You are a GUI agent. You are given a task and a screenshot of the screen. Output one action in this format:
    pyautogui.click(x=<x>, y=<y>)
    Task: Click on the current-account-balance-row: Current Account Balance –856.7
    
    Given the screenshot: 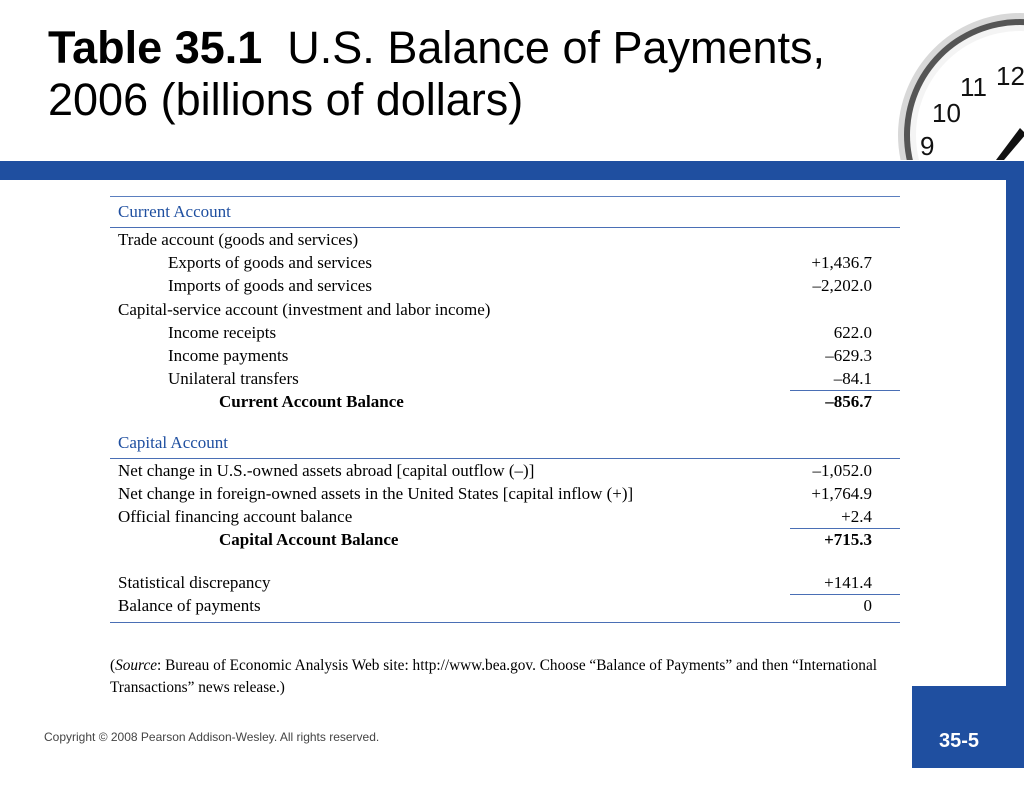 What is the action you would take?
    pyautogui.click(x=505, y=401)
    